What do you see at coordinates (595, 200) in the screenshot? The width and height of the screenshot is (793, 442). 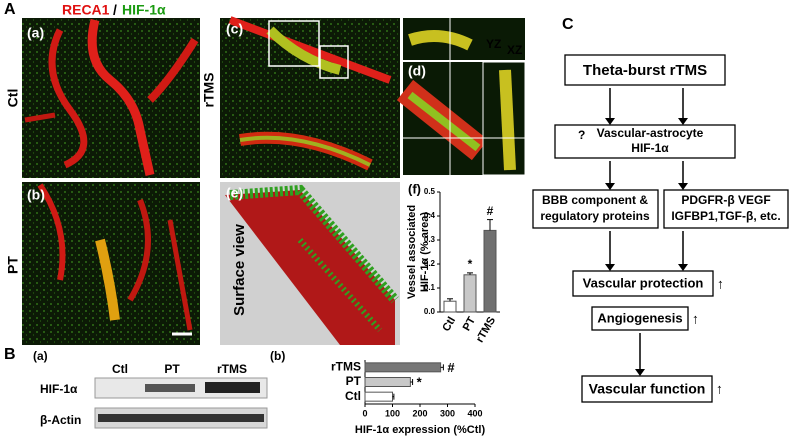 I see `node-label: BBB component &` at bounding box center [595, 200].